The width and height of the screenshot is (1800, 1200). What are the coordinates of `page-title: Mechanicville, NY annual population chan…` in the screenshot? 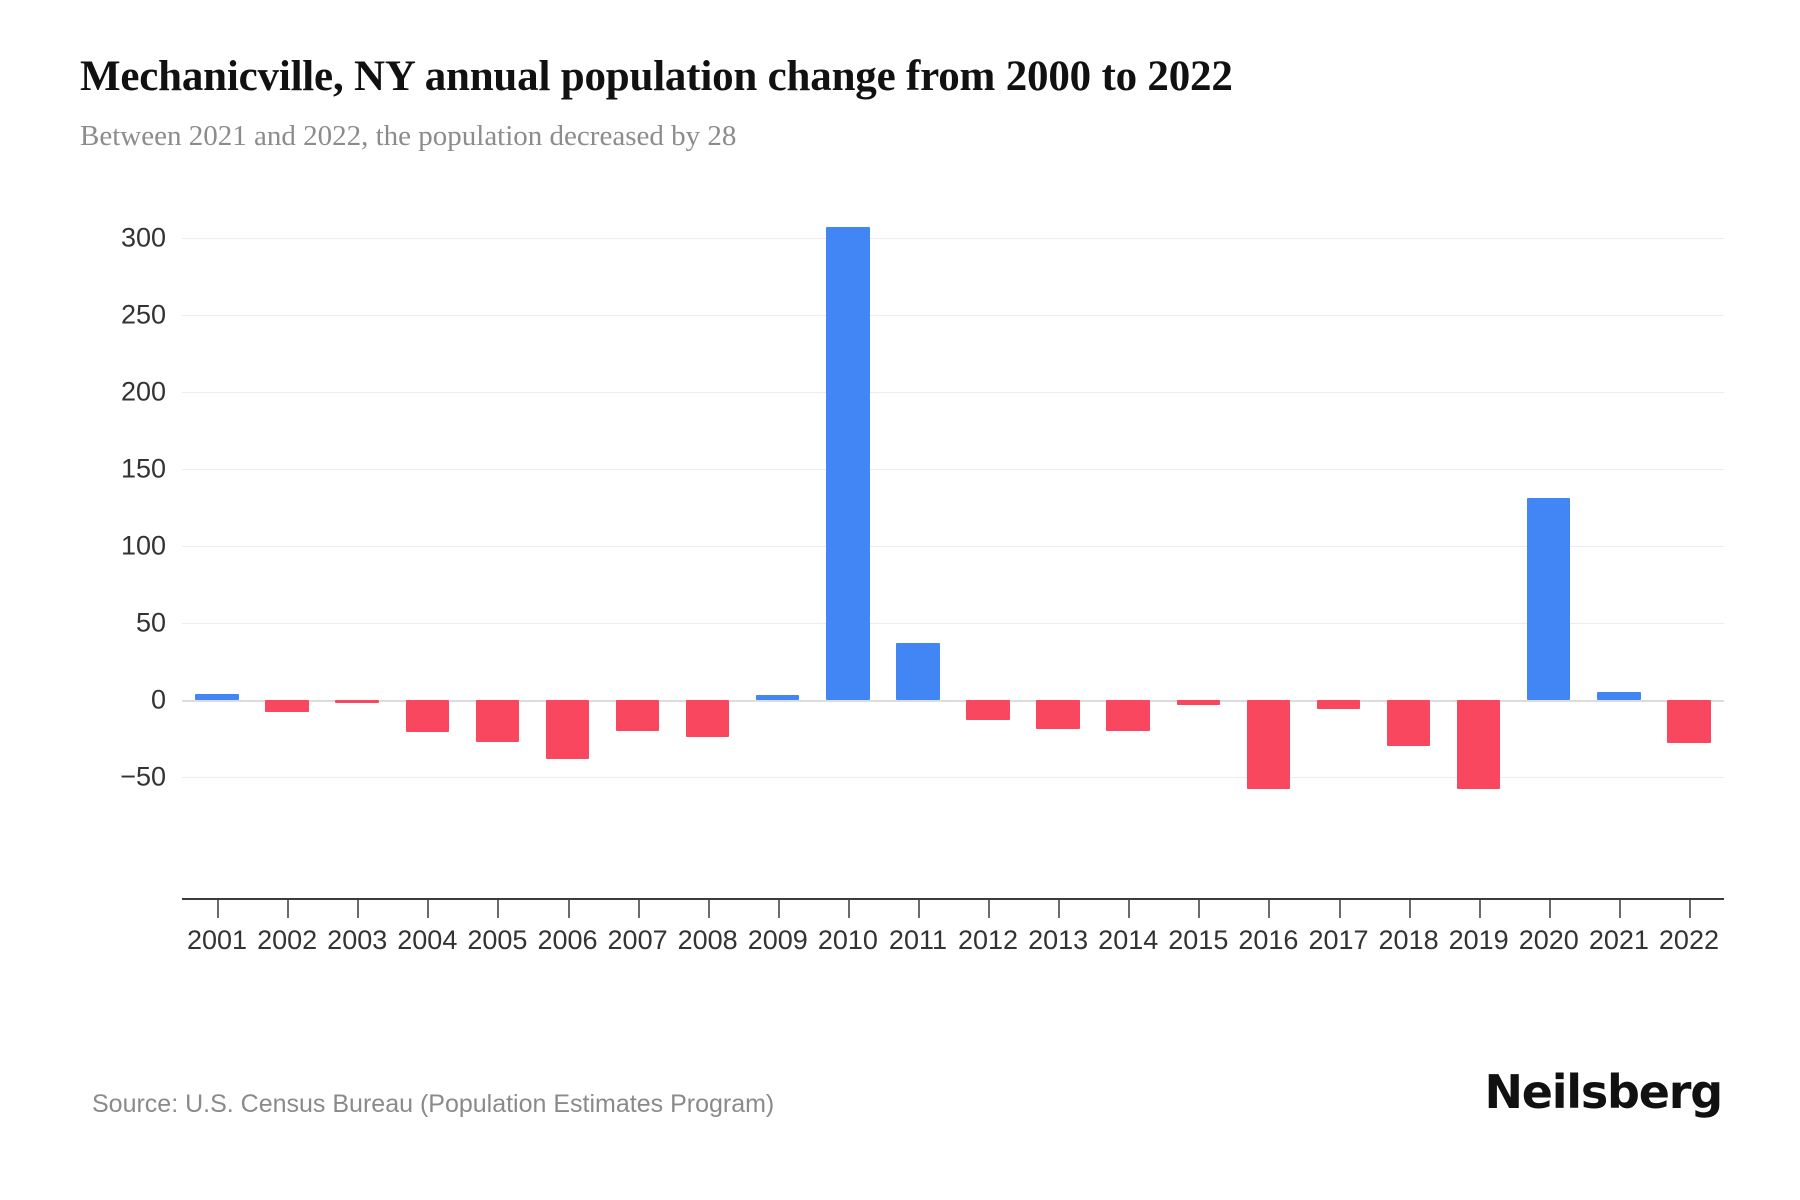 It's located at (656, 76).